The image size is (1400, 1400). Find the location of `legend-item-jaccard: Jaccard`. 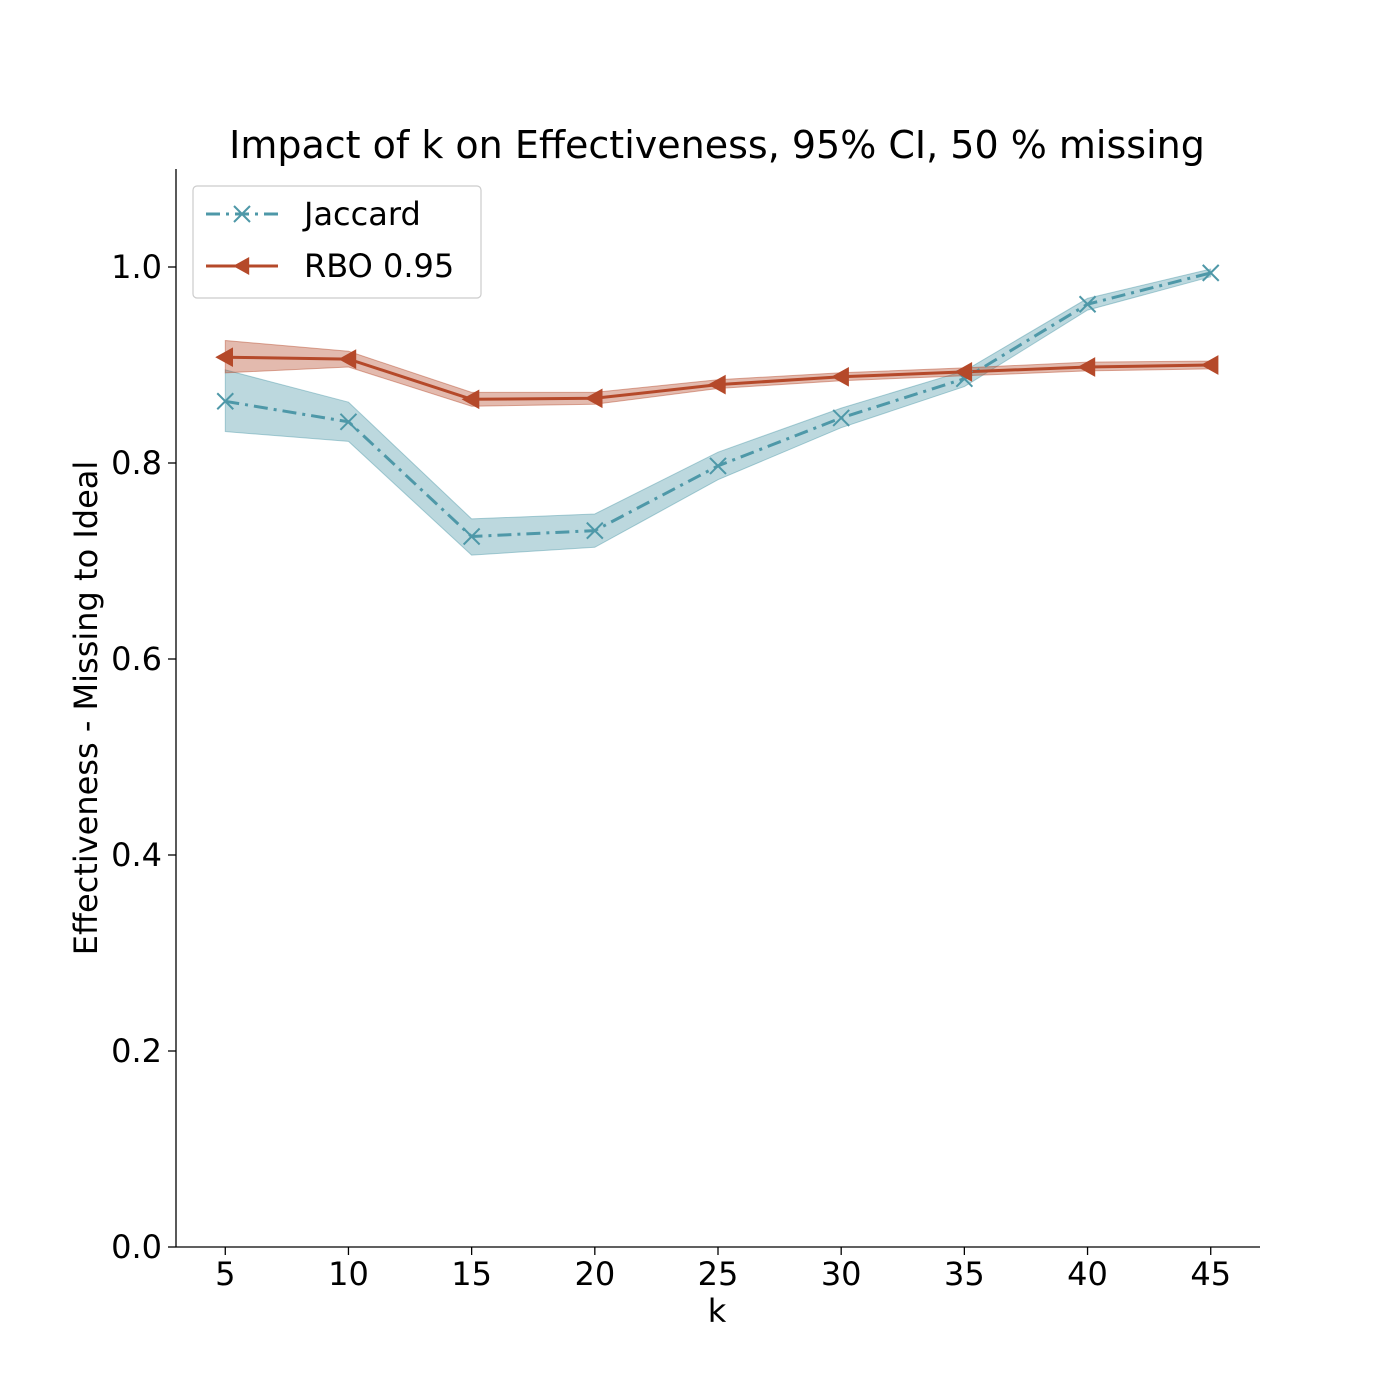

legend-item-jaccard: Jaccard is located at coordinates (313, 214).